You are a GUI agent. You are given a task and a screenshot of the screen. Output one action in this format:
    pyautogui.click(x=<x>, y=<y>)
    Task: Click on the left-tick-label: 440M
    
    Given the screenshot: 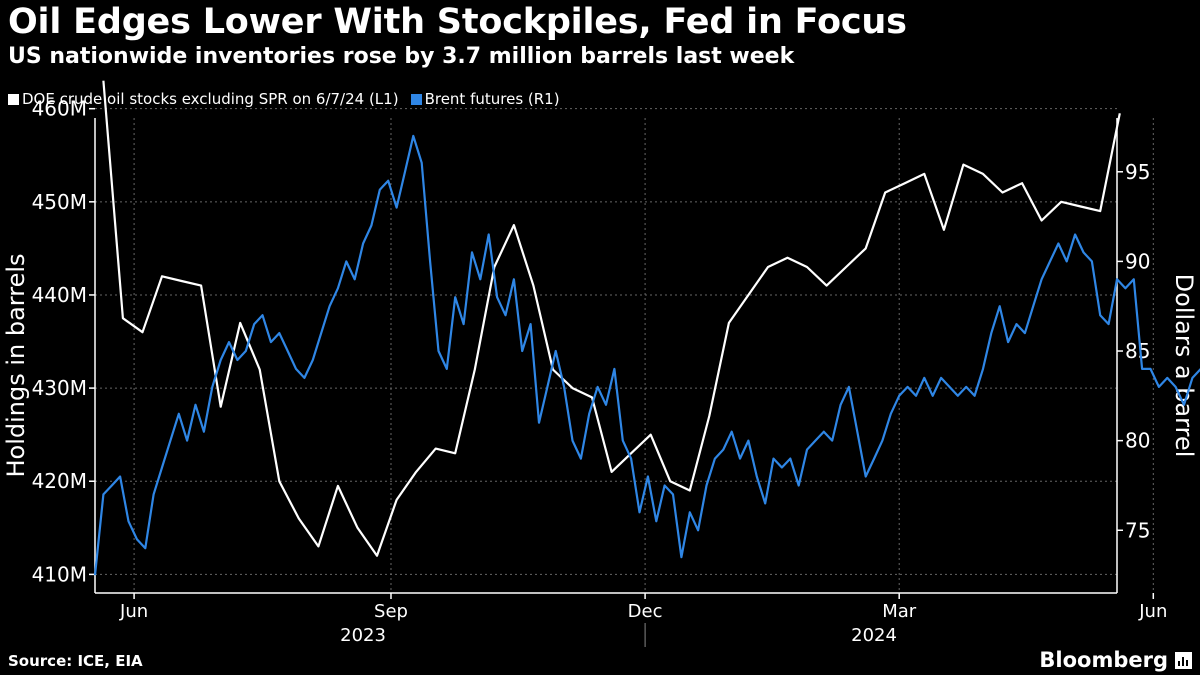 What is the action you would take?
    pyautogui.click(x=59, y=295)
    